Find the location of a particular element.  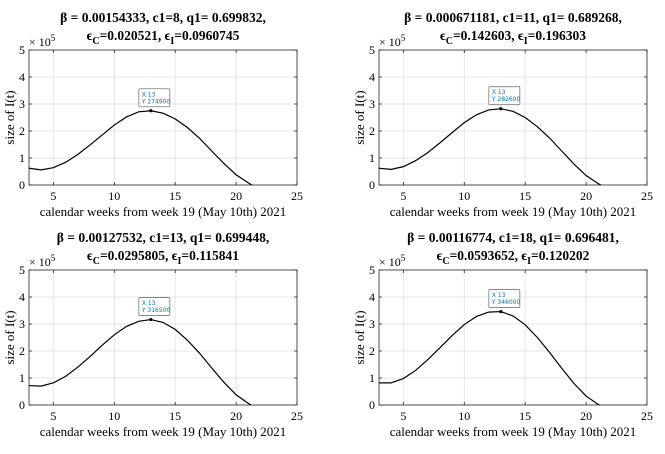

datatip-y-label: Y 346000 is located at coordinates (506, 302).